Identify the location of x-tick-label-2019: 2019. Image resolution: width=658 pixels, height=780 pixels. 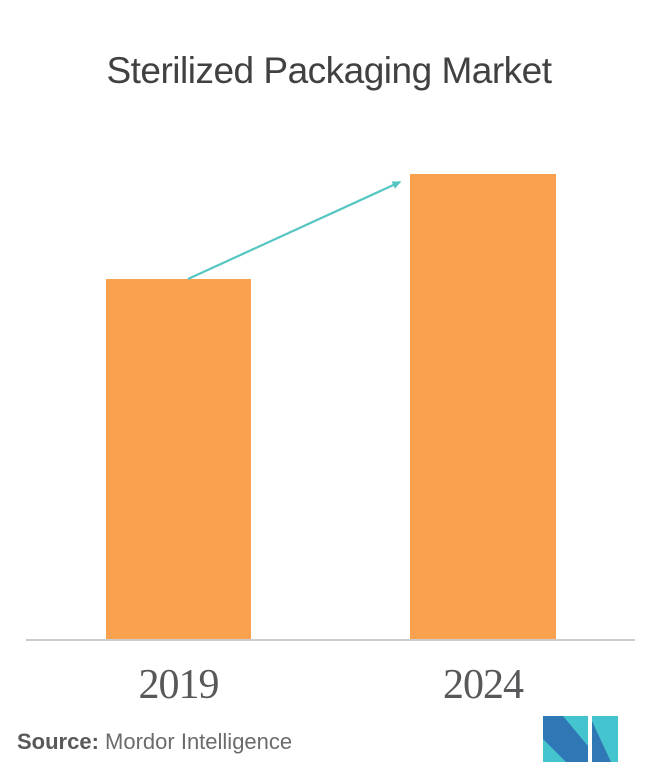
(179, 685).